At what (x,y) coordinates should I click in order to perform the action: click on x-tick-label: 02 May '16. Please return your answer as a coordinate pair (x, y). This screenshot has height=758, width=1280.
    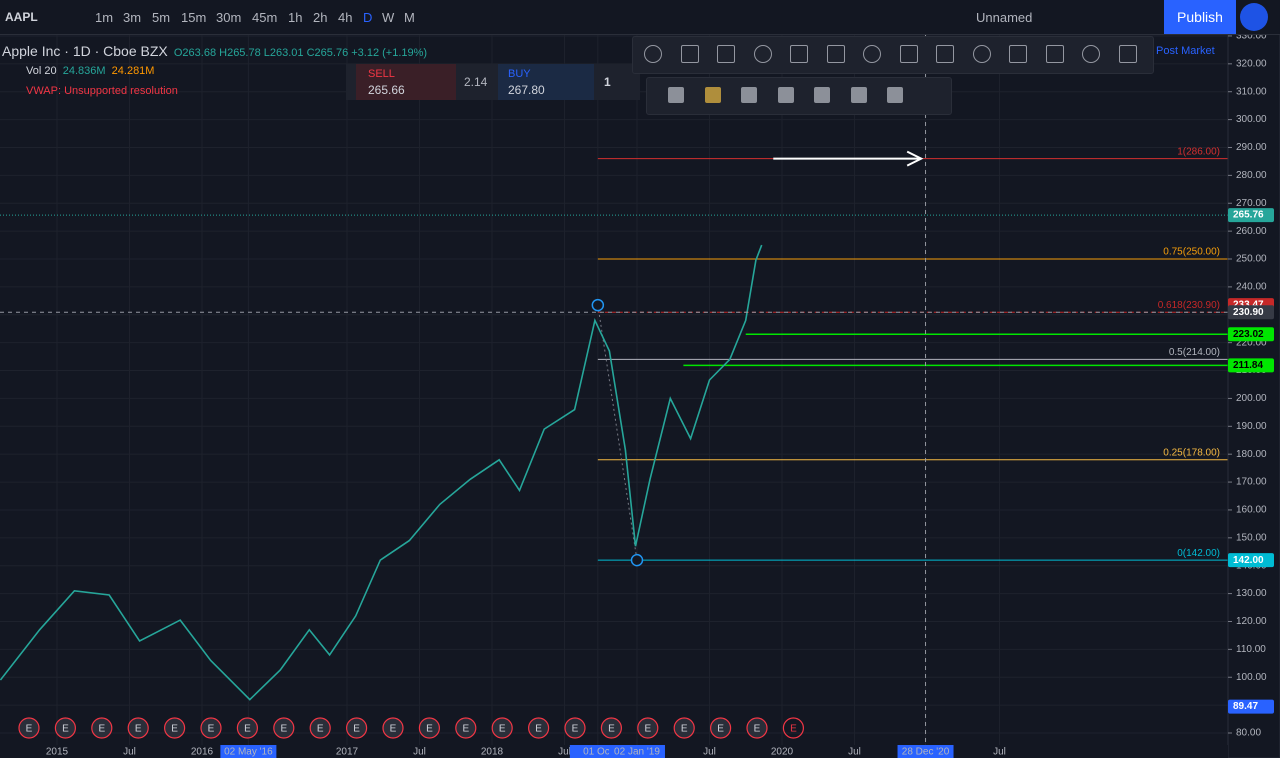
    Looking at the image, I should click on (248, 752).